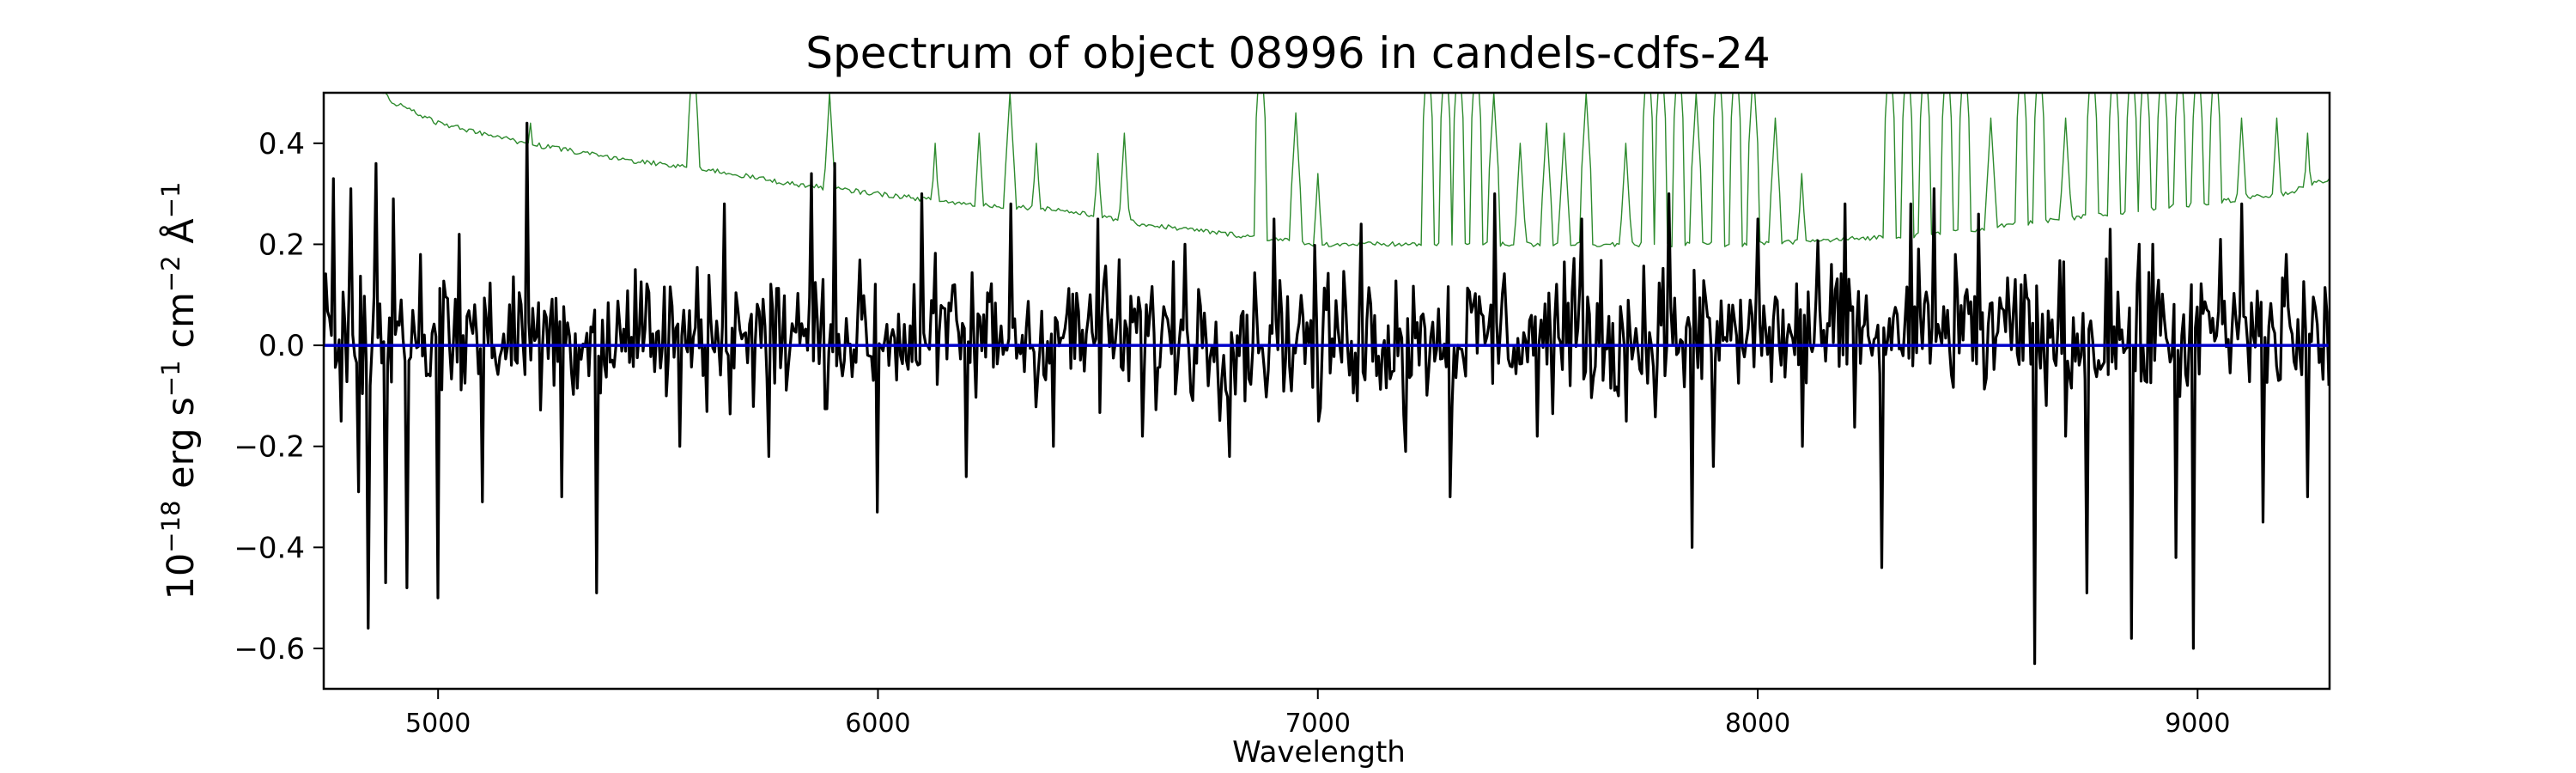  Describe the element at coordinates (181, 449) in the screenshot. I see `y-label-erg: erg s` at that location.